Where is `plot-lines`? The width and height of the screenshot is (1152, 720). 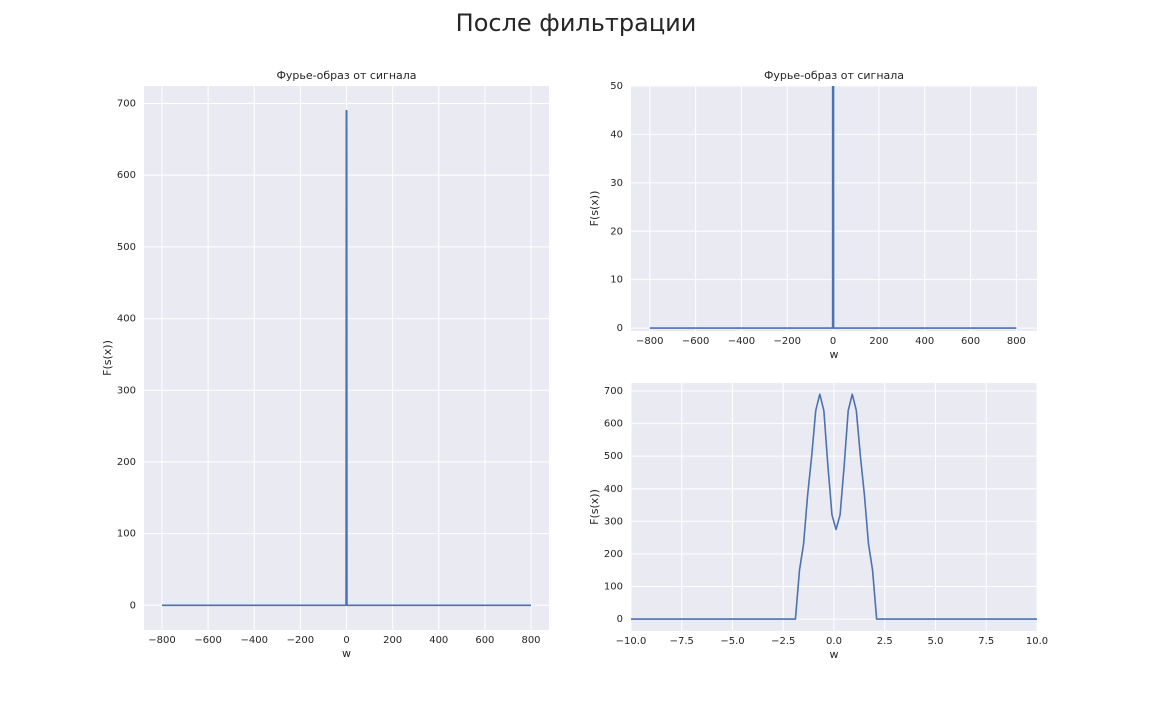
plot-lines is located at coordinates (834, 506).